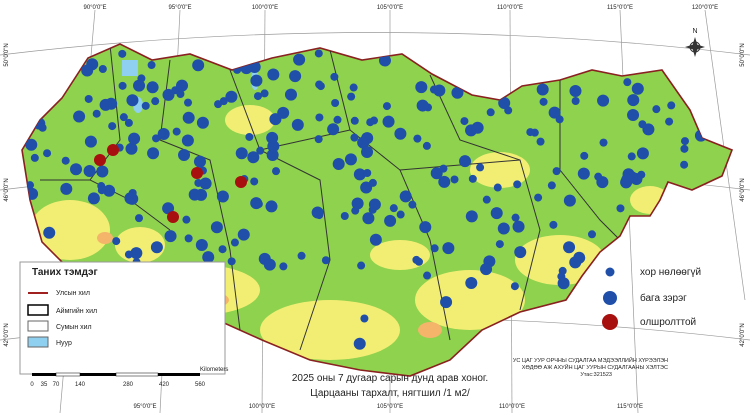  Describe the element at coordinates (74, 327) in the screenshot. I see `legend-item: Сумын хил` at that location.